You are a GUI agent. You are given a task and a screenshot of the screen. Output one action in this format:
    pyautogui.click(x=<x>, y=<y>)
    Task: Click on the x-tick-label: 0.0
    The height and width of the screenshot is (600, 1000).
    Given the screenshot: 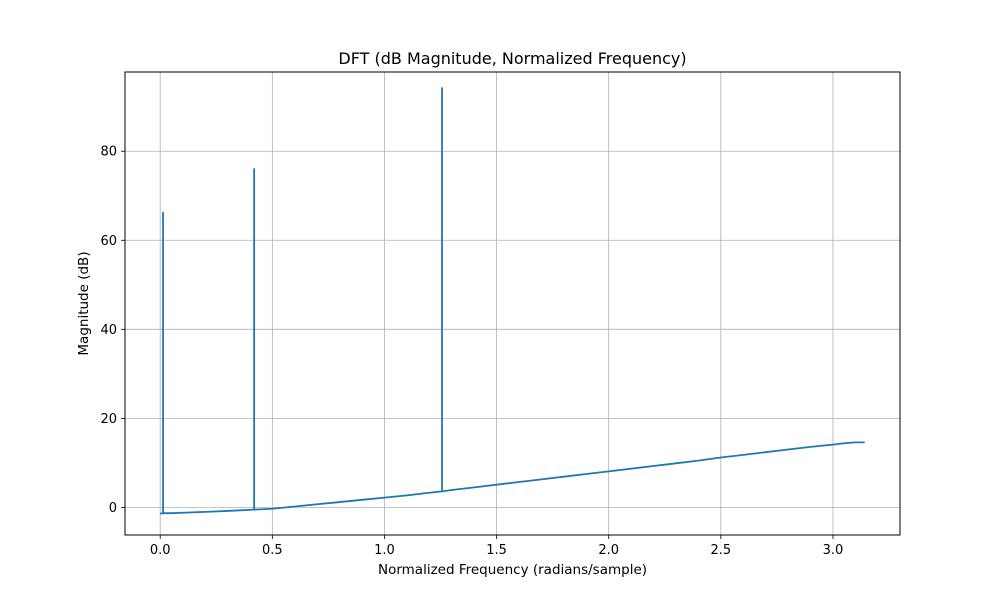 What is the action you would take?
    pyautogui.click(x=160, y=550)
    